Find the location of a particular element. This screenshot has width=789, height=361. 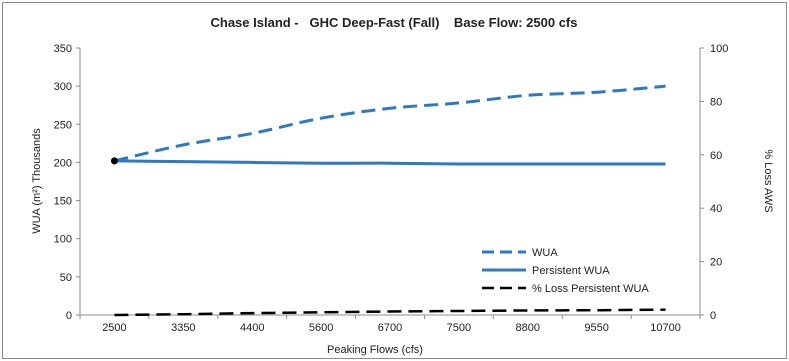

x-tick-label: 7500 is located at coordinates (459, 328).